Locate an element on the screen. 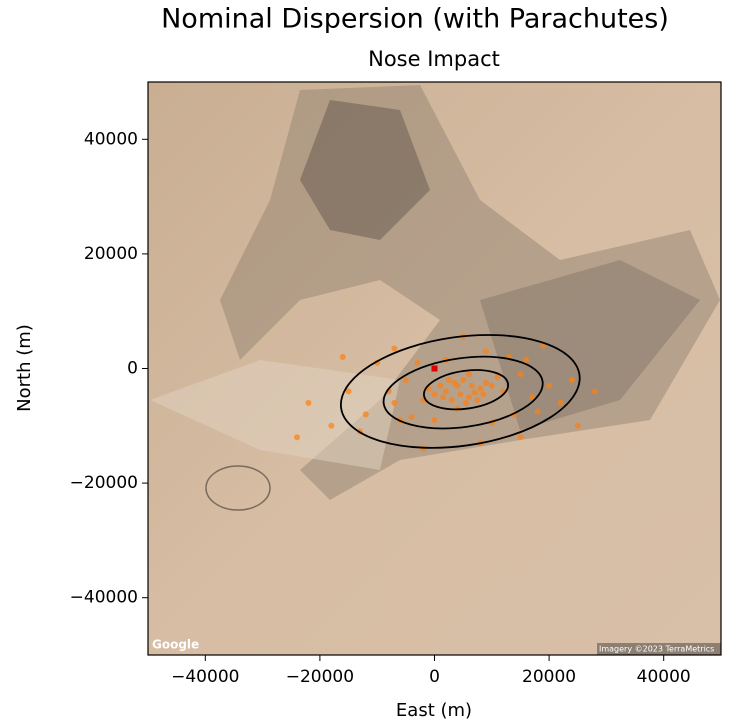 This screenshot has height=726, width=748. chart-subtitle: Nose Impact is located at coordinates (434, 59).